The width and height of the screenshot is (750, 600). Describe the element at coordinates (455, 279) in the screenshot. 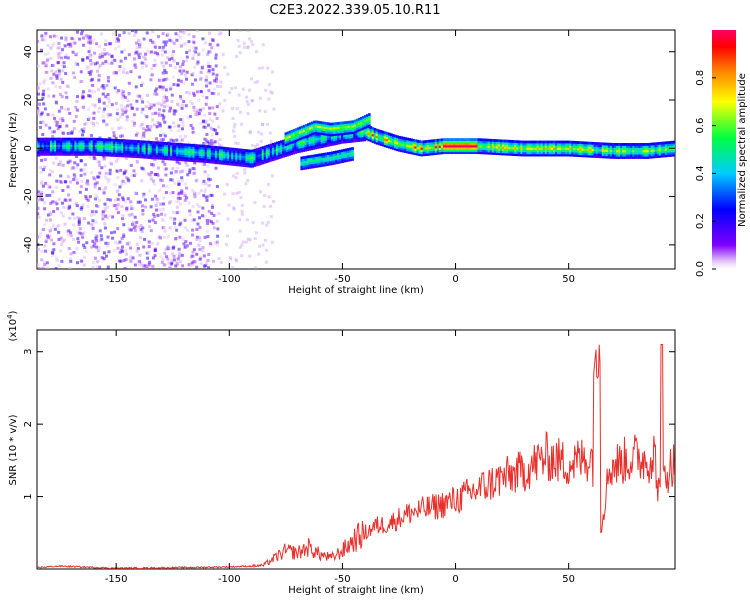

I see `x-tick-label: 0` at that location.